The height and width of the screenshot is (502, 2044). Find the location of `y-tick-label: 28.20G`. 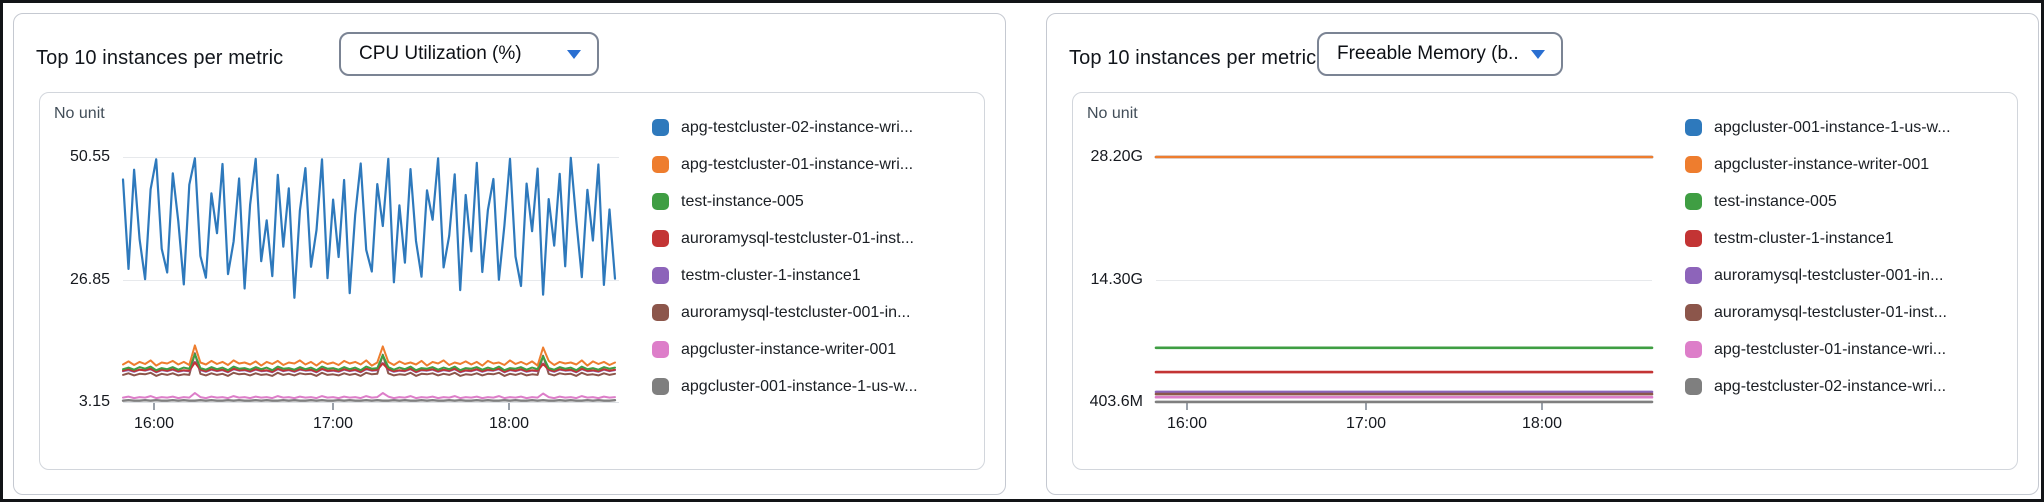

y-tick-label: 28.20G is located at coordinates (1116, 156).